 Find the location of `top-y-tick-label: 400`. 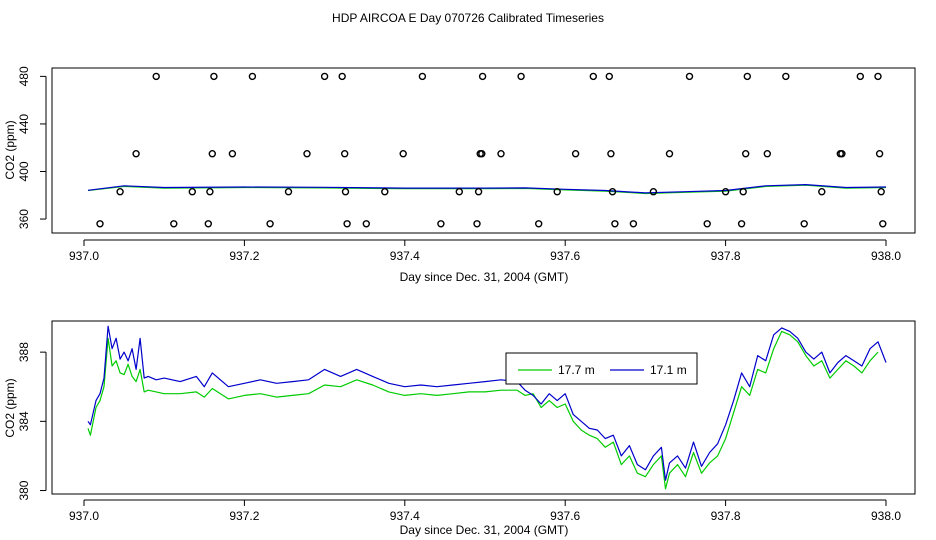

top-y-tick-label: 400 is located at coordinates (24, 171).